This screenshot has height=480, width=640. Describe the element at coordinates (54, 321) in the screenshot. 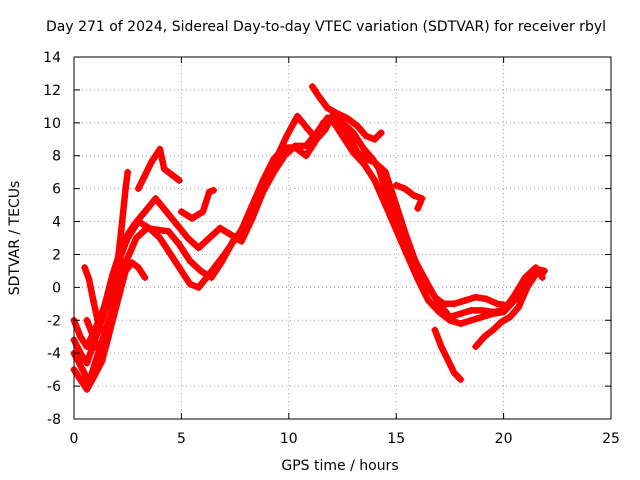

I see `y-tick-label: -2` at that location.